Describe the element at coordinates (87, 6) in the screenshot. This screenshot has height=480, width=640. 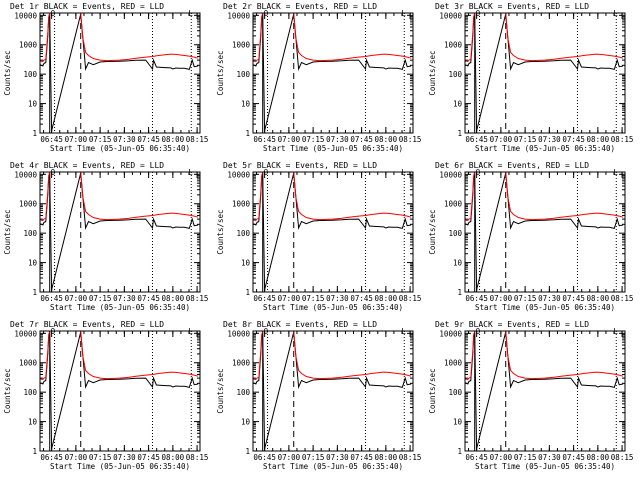
I see `panel-title: Det 1r BLACK = Events, RED = LLD` at that location.